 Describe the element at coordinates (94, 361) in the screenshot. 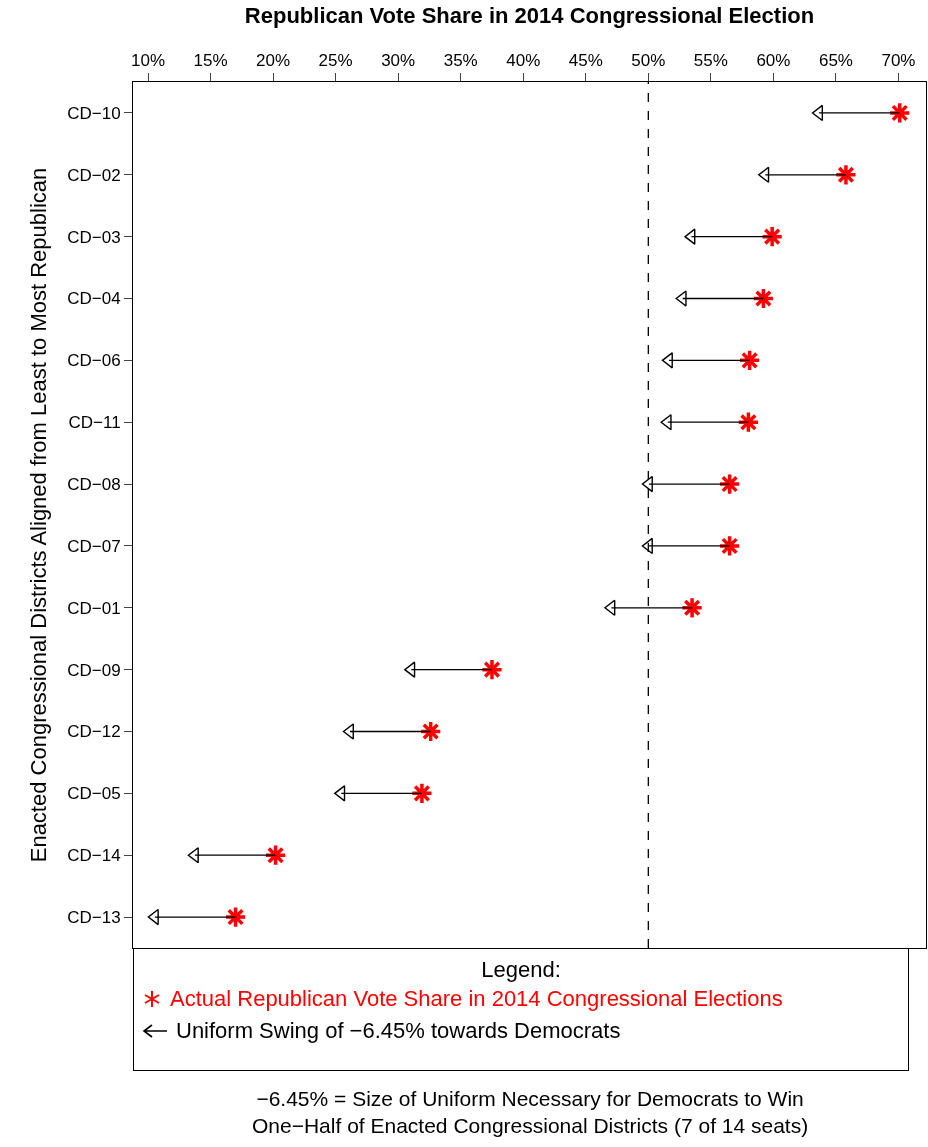

I see `y-tick-label: CD−06` at that location.